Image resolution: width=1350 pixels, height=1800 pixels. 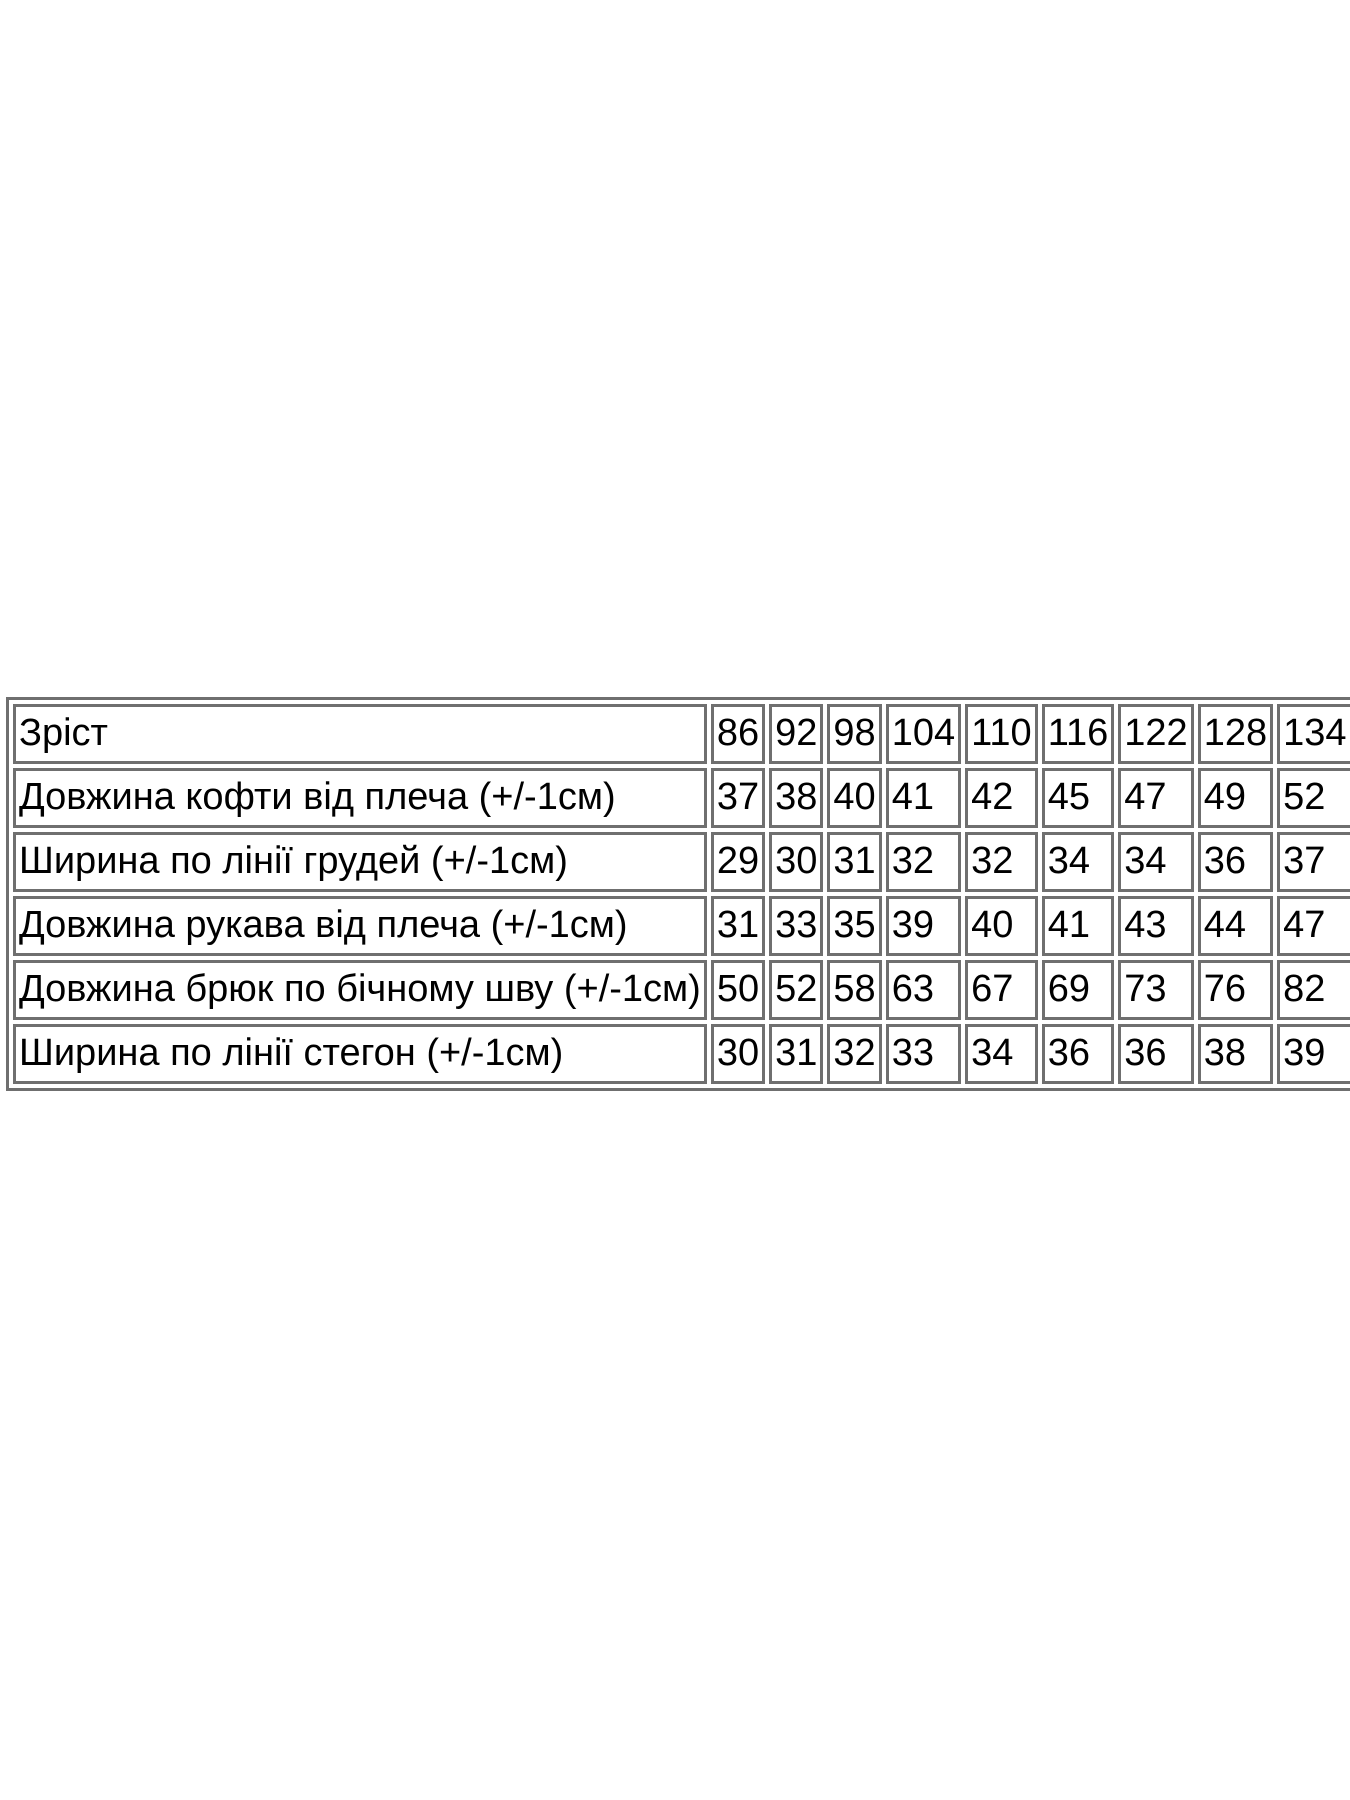 What do you see at coordinates (854, 734) in the screenshot?
I see `header-value-cell: 98` at bounding box center [854, 734].